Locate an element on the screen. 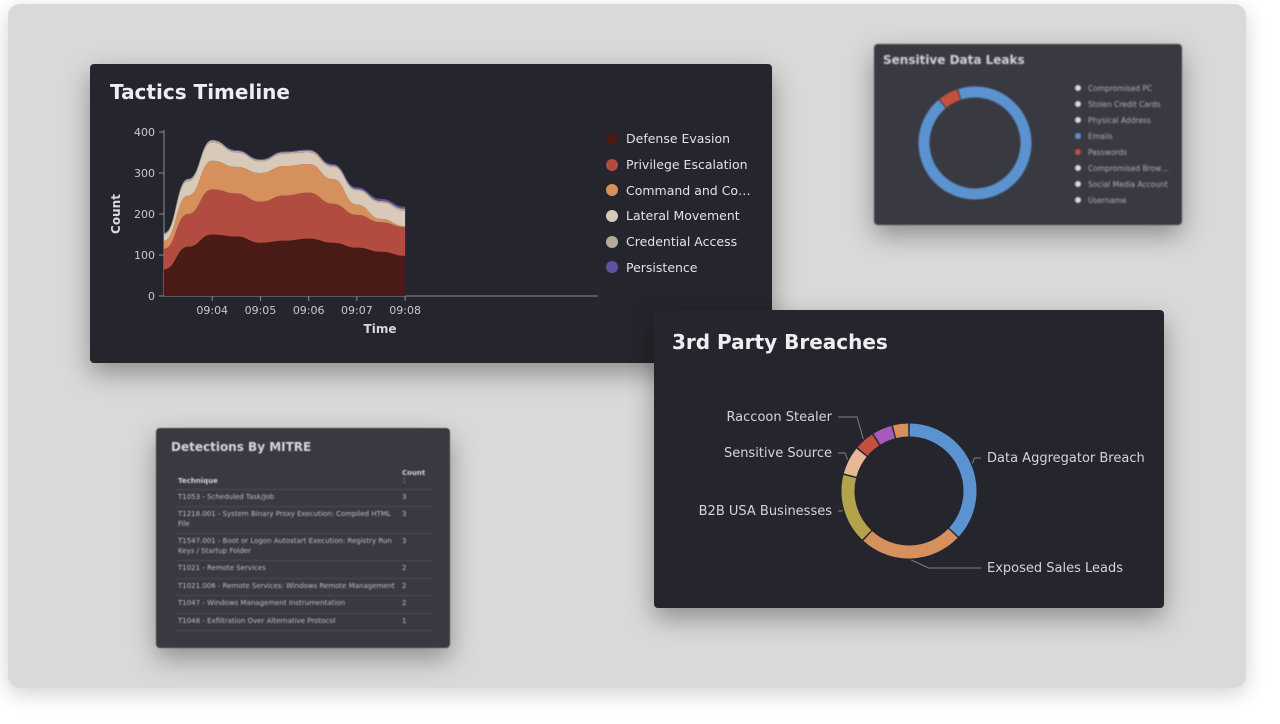 This screenshot has height=724, width=1280. breaches-slice-b2b-usa-businesses is located at coordinates (856, 507).